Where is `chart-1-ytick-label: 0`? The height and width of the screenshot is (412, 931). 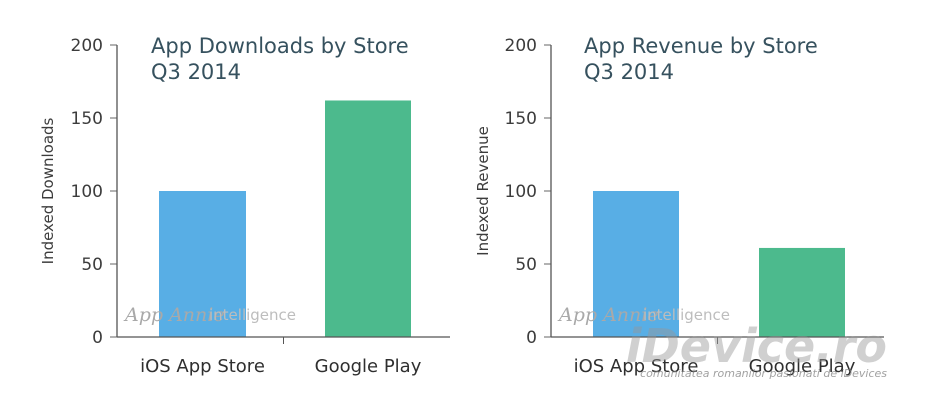 chart-1-ytick-label: 0 is located at coordinates (97, 338).